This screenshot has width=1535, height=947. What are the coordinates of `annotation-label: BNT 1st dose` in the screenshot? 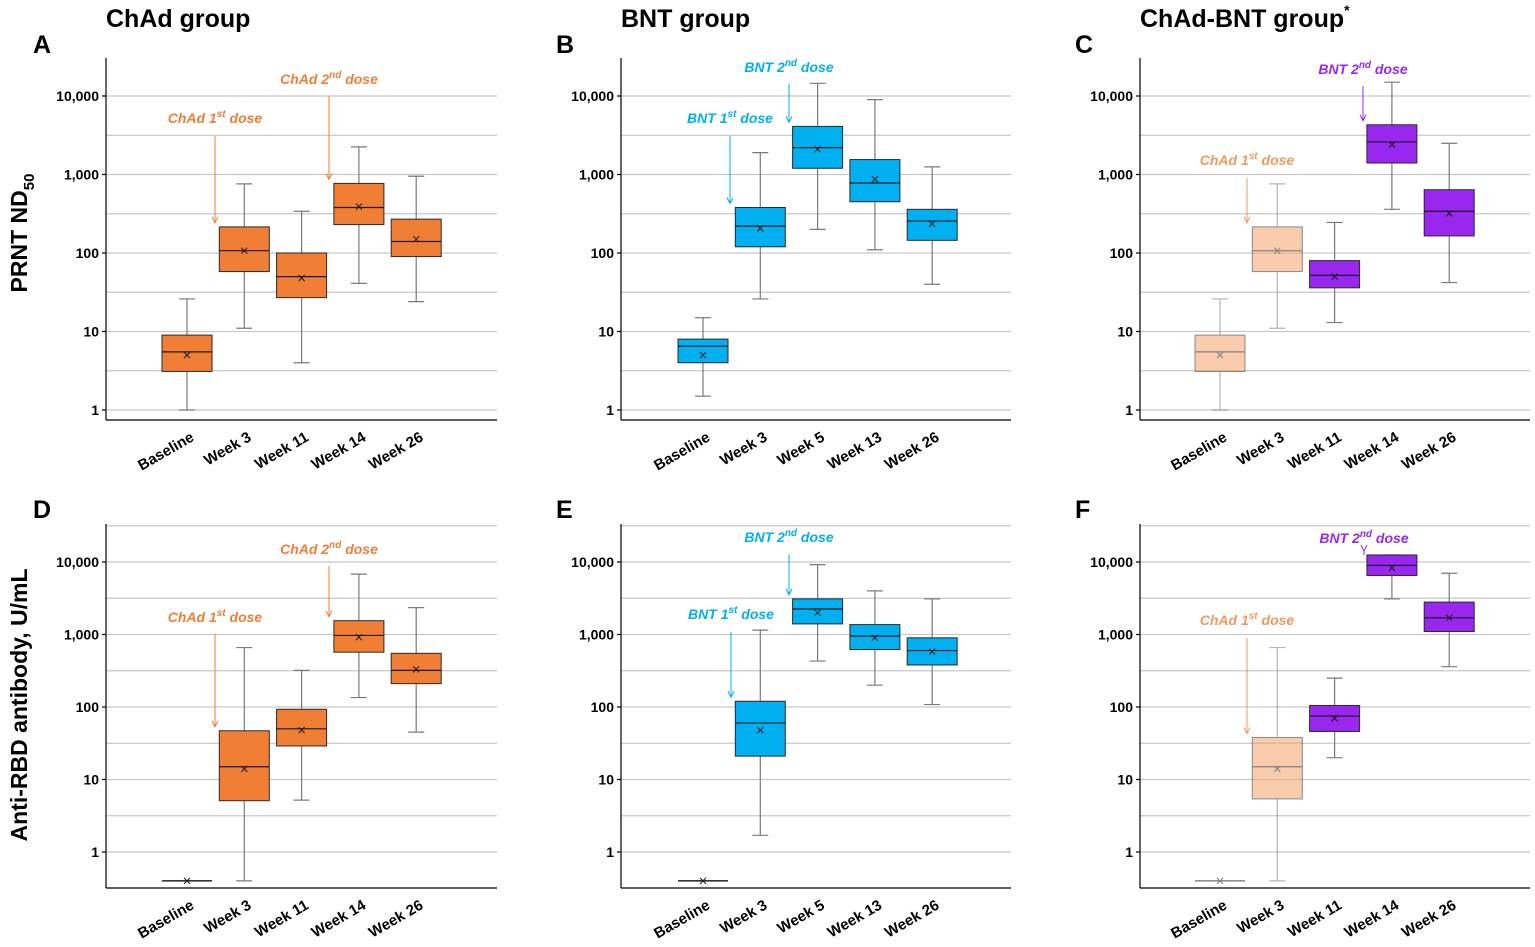 It's located at (730, 117).